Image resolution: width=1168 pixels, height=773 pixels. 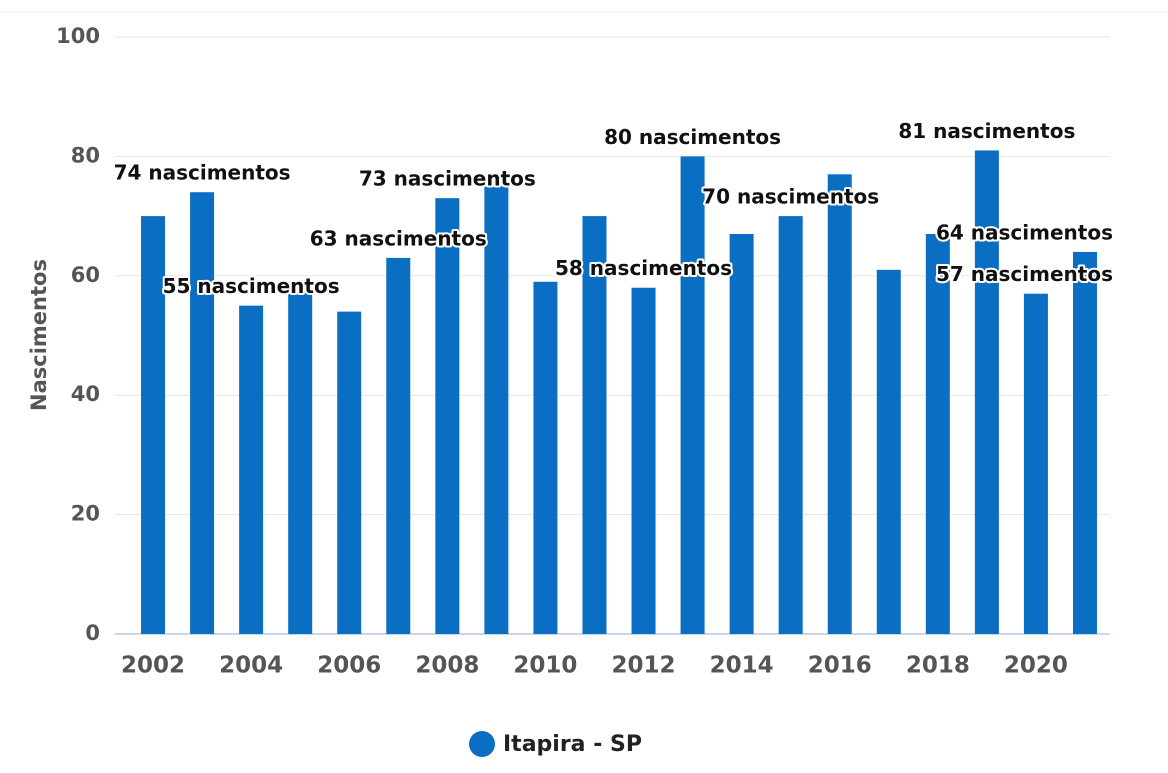 What do you see at coordinates (92, 633) in the screenshot?
I see `y-tick-label: 0` at bounding box center [92, 633].